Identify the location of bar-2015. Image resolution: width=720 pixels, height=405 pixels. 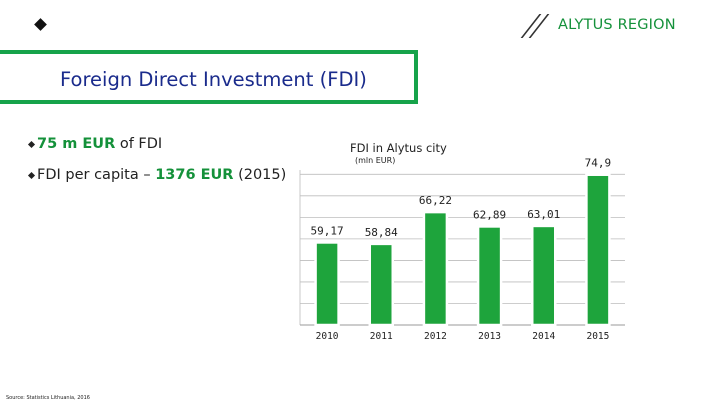
(598, 250).